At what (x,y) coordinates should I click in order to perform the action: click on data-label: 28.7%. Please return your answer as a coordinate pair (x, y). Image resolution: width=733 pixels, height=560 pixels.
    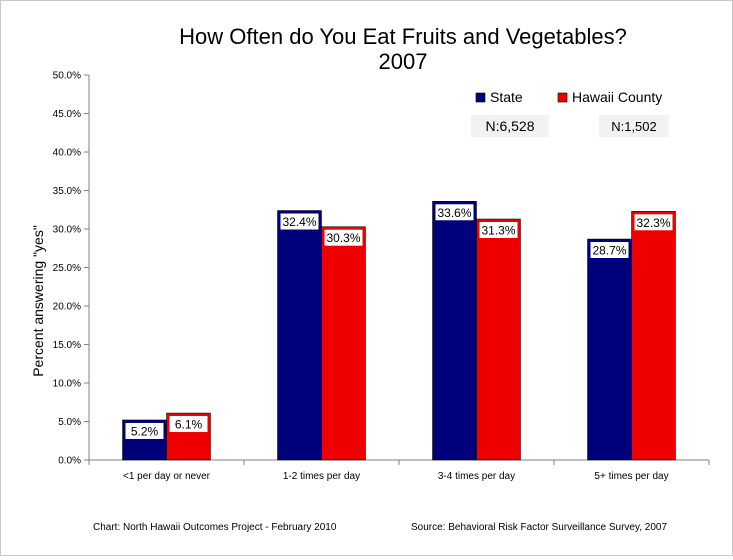
    Looking at the image, I should click on (609, 251).